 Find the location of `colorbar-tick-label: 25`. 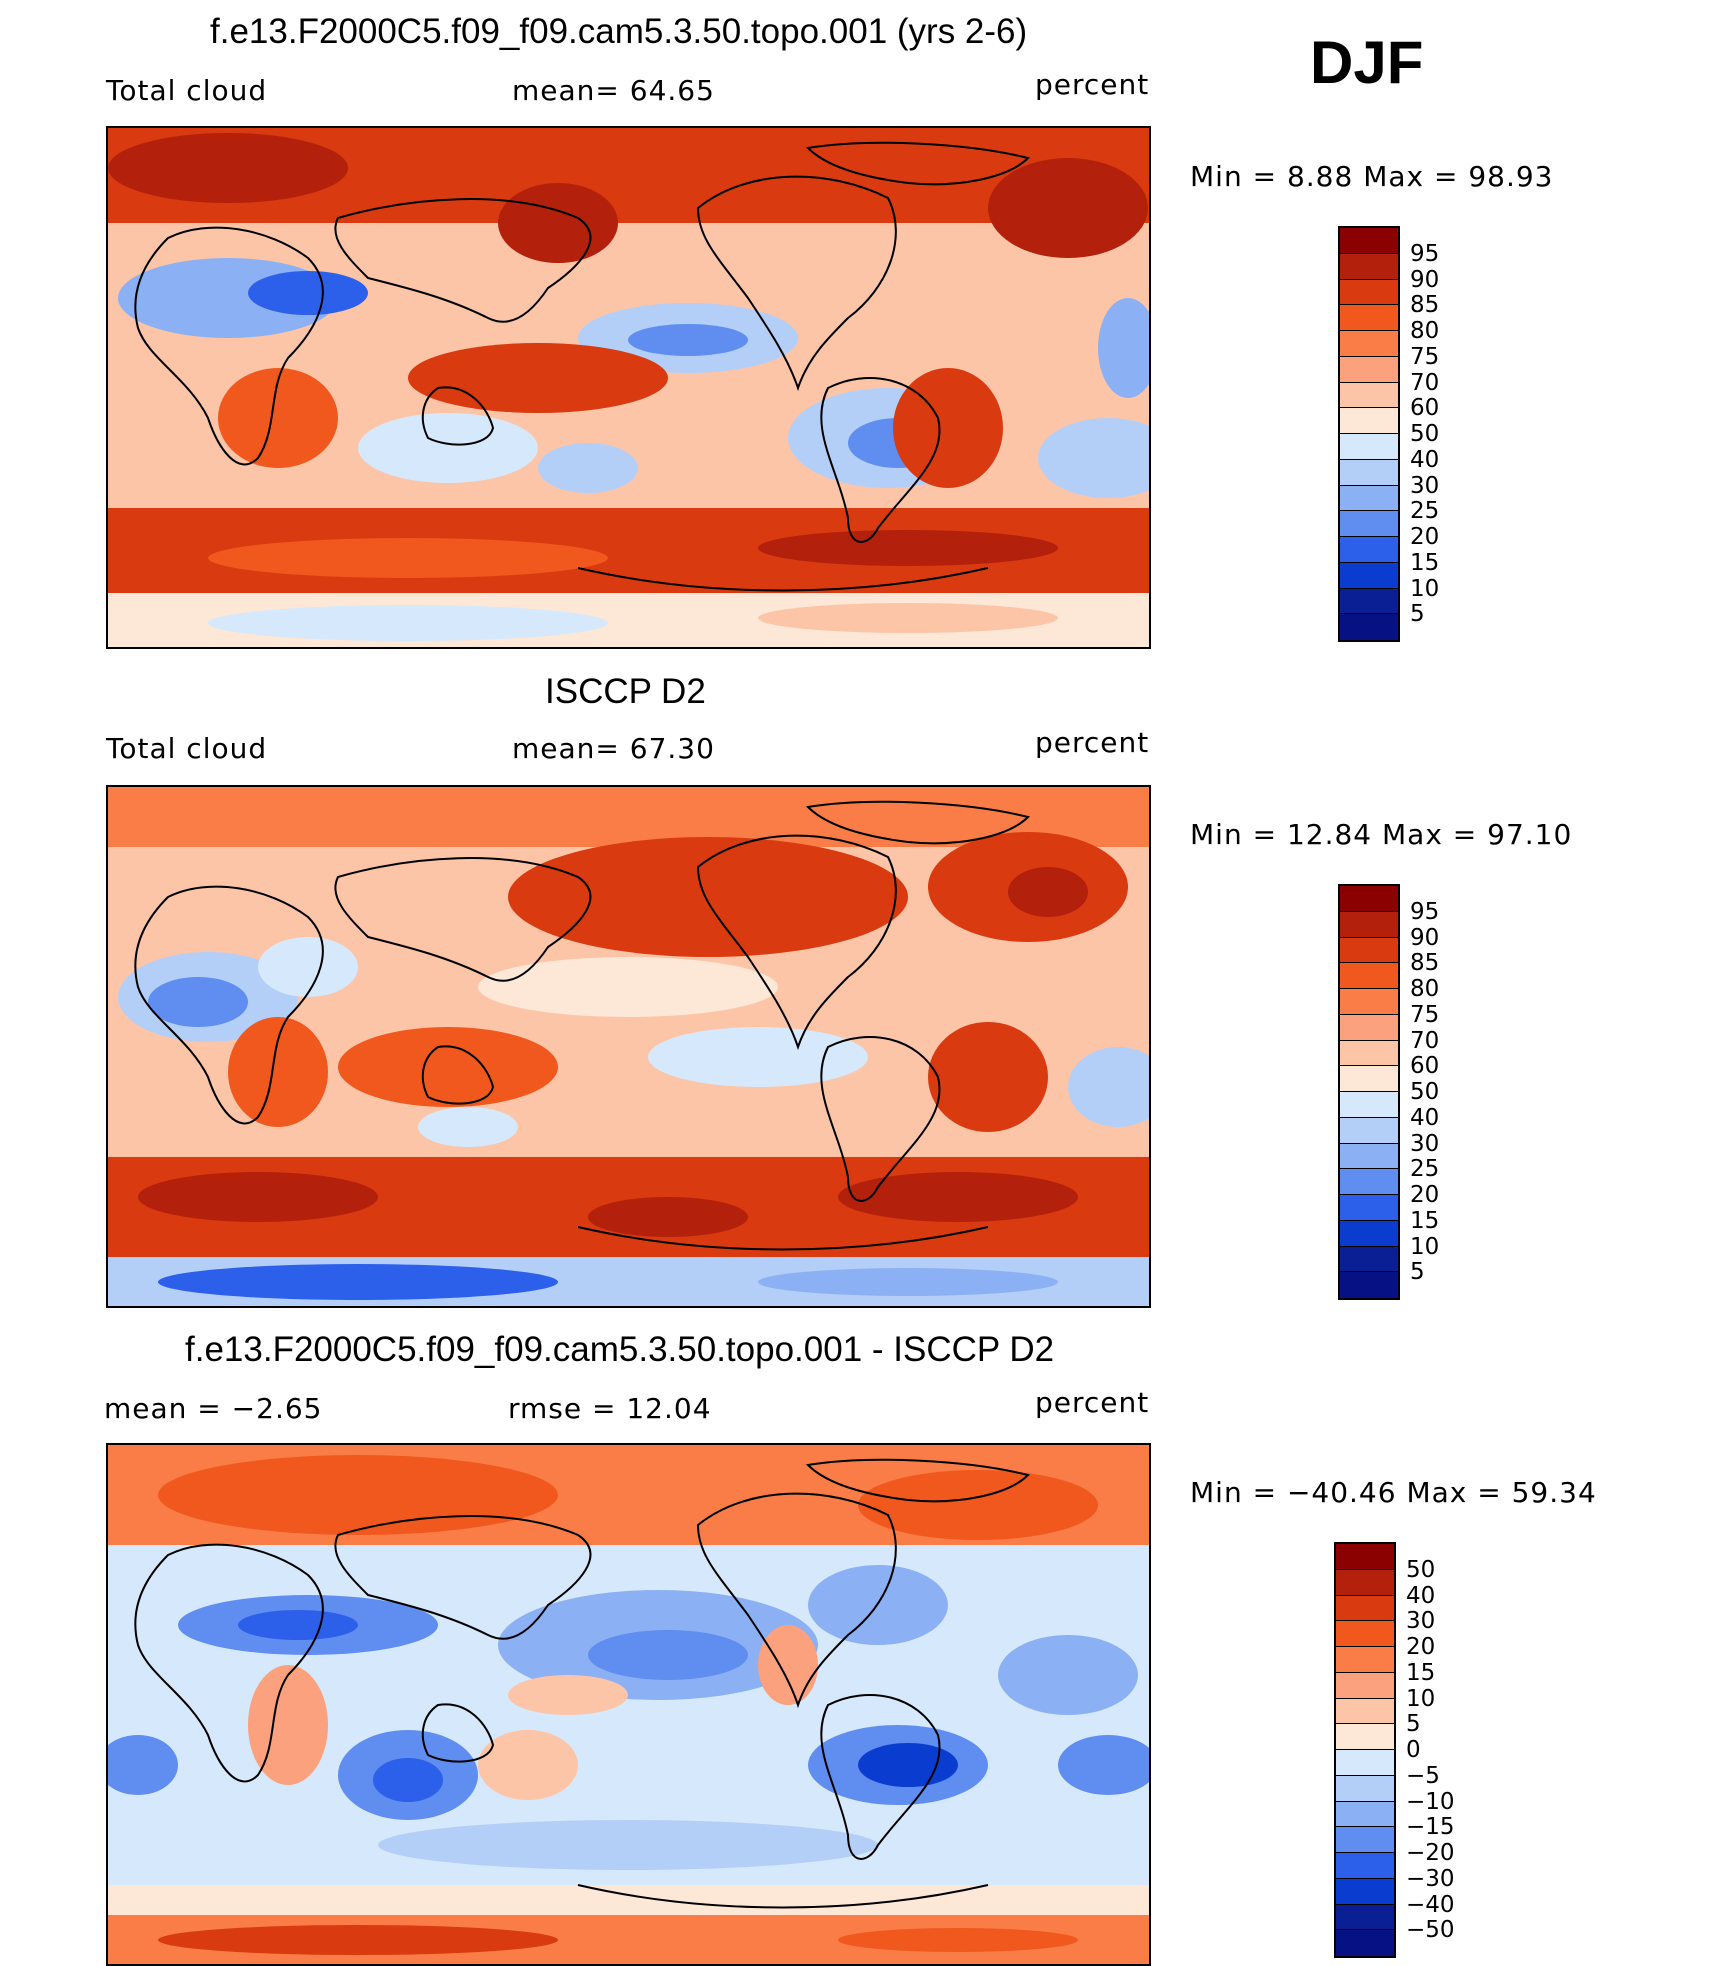

colorbar-tick-label: 25 is located at coordinates (1425, 1169).